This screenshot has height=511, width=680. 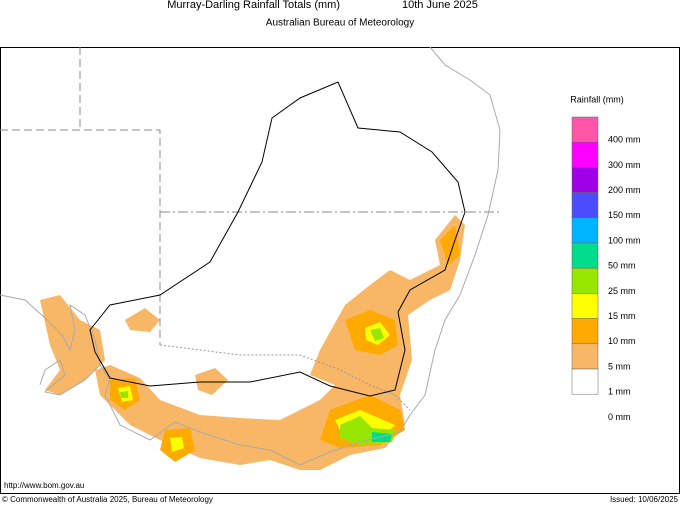 What do you see at coordinates (253, 5) in the screenshot?
I see `title: Murray-Darling Rainfall Totals (mm)` at bounding box center [253, 5].